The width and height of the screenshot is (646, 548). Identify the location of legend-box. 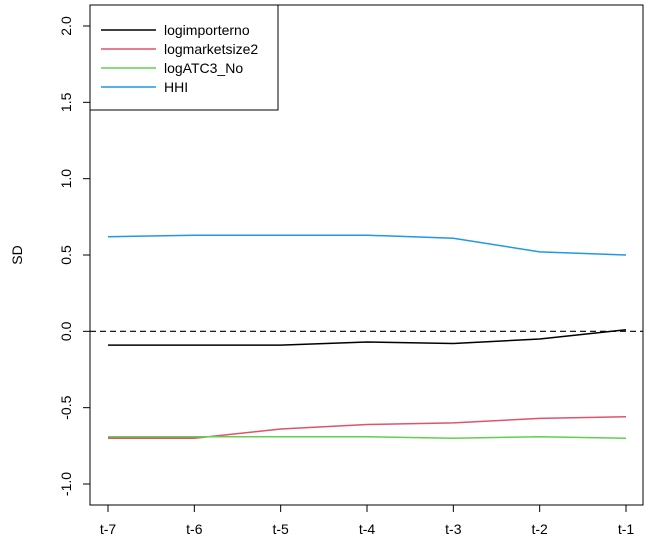
(184, 57).